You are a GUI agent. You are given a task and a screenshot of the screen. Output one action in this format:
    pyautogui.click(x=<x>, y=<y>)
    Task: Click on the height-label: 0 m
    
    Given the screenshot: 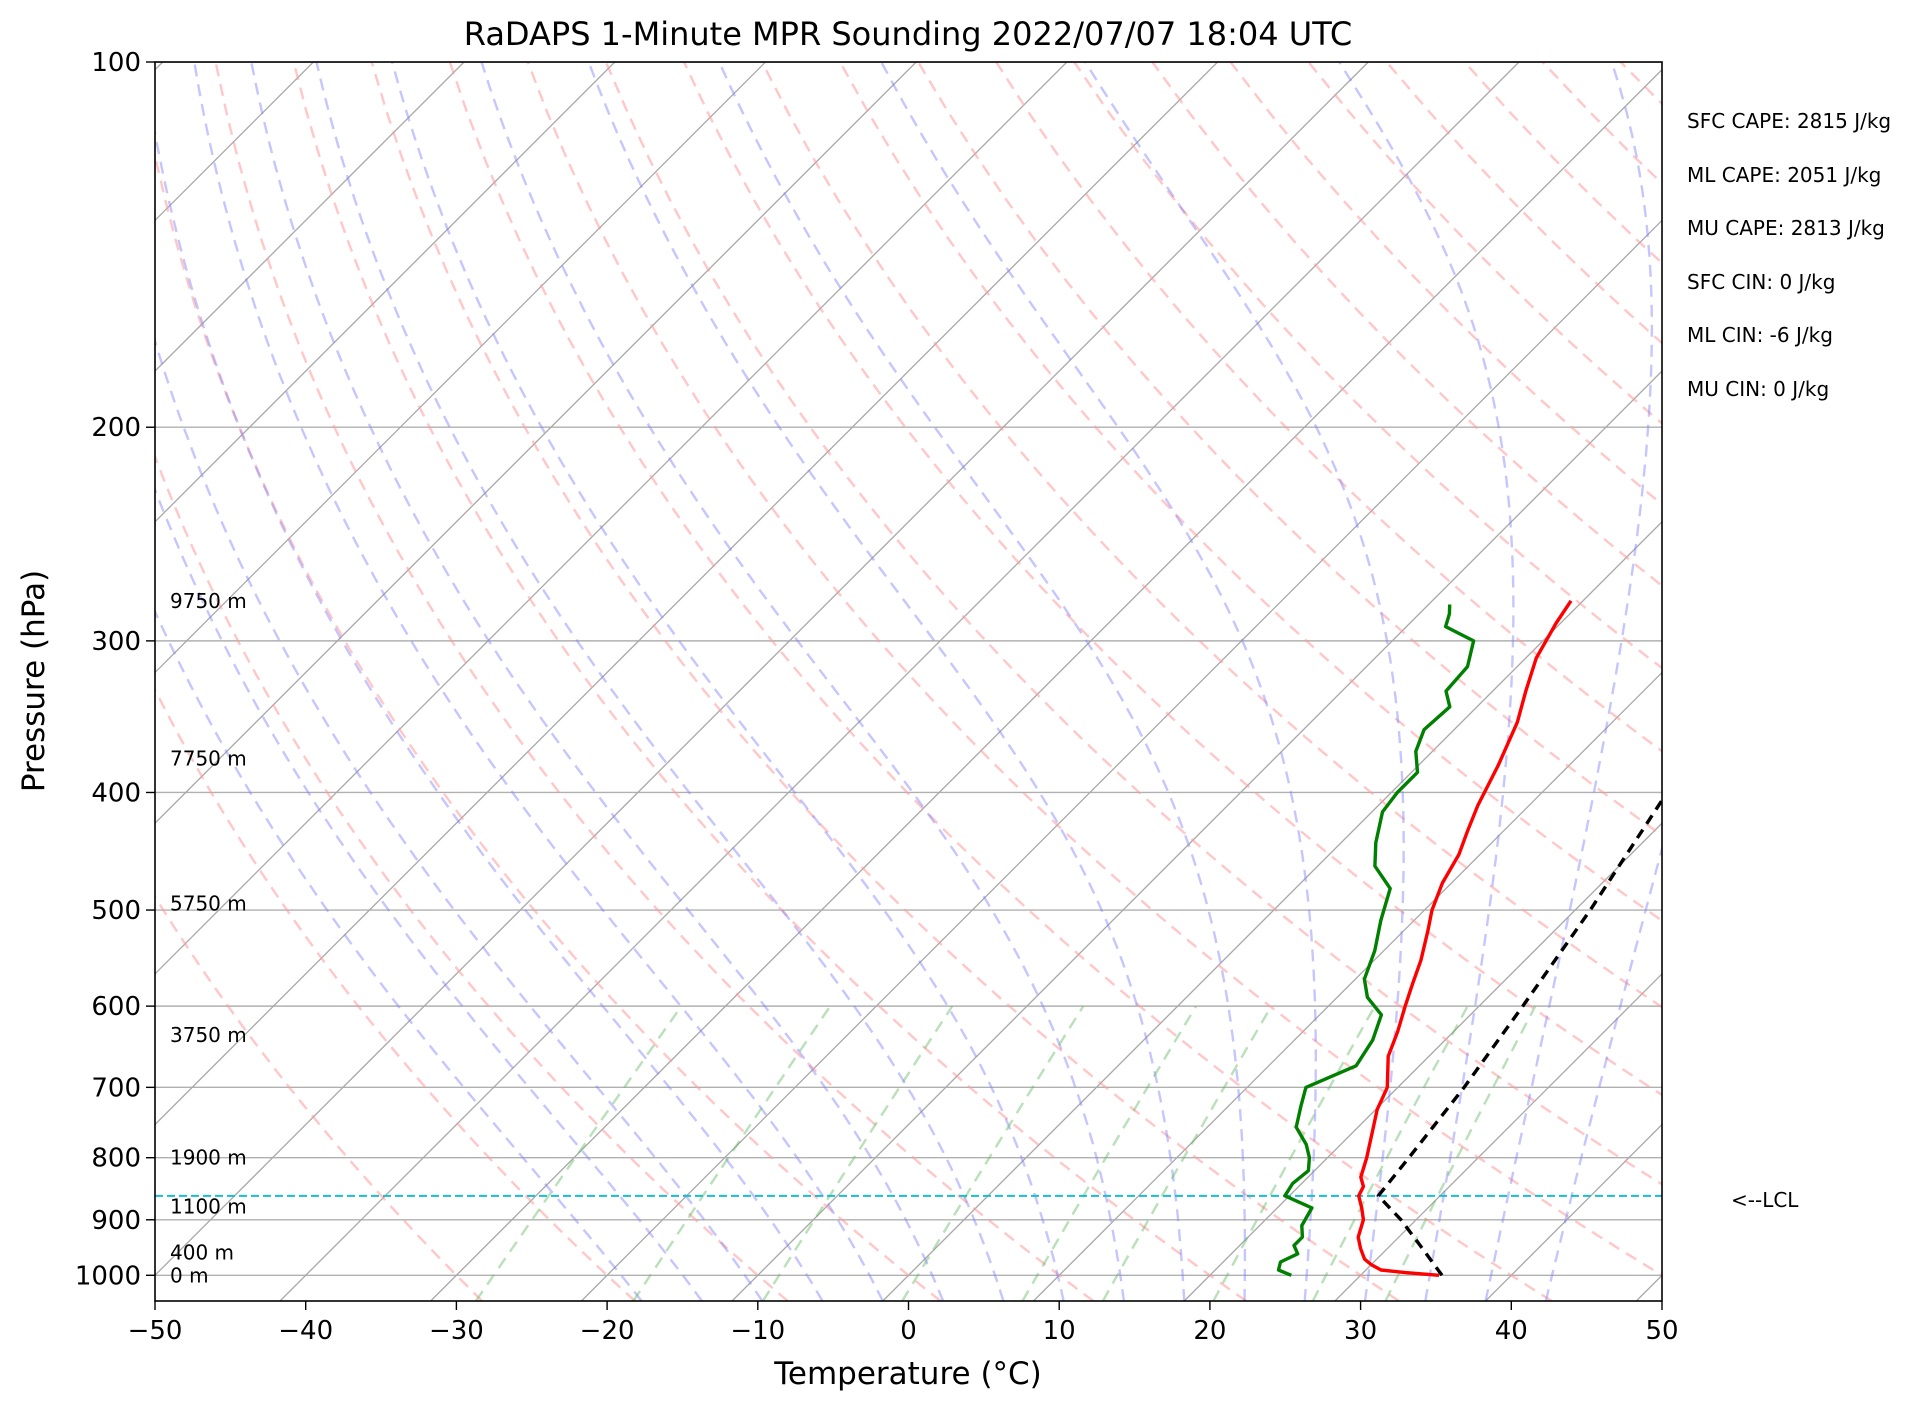 What is the action you would take?
    pyautogui.click(x=189, y=1275)
    